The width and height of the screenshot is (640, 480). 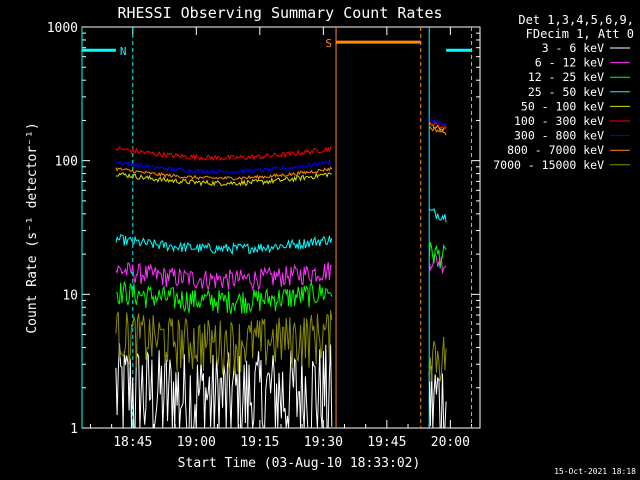 I want to click on y-tick-label: 100, so click(x=66, y=162).